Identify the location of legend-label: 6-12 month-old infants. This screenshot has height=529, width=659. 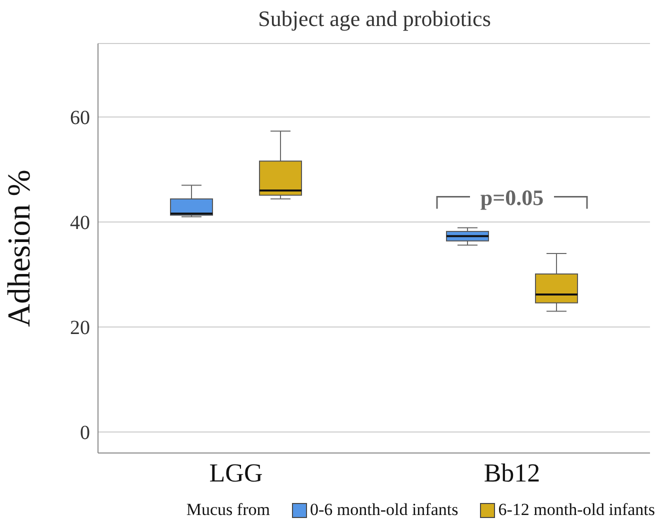
(576, 510).